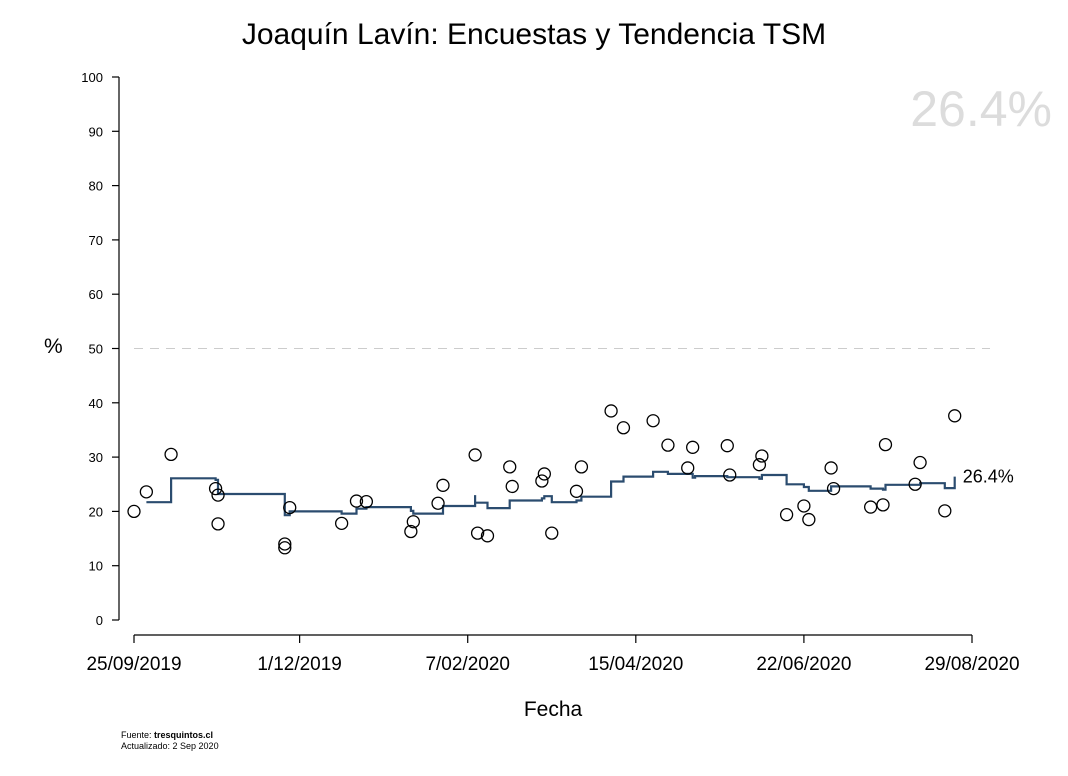 This screenshot has width=1068, height=776. What do you see at coordinates (96, 294) in the screenshot?
I see `y-tick-label: 60` at bounding box center [96, 294].